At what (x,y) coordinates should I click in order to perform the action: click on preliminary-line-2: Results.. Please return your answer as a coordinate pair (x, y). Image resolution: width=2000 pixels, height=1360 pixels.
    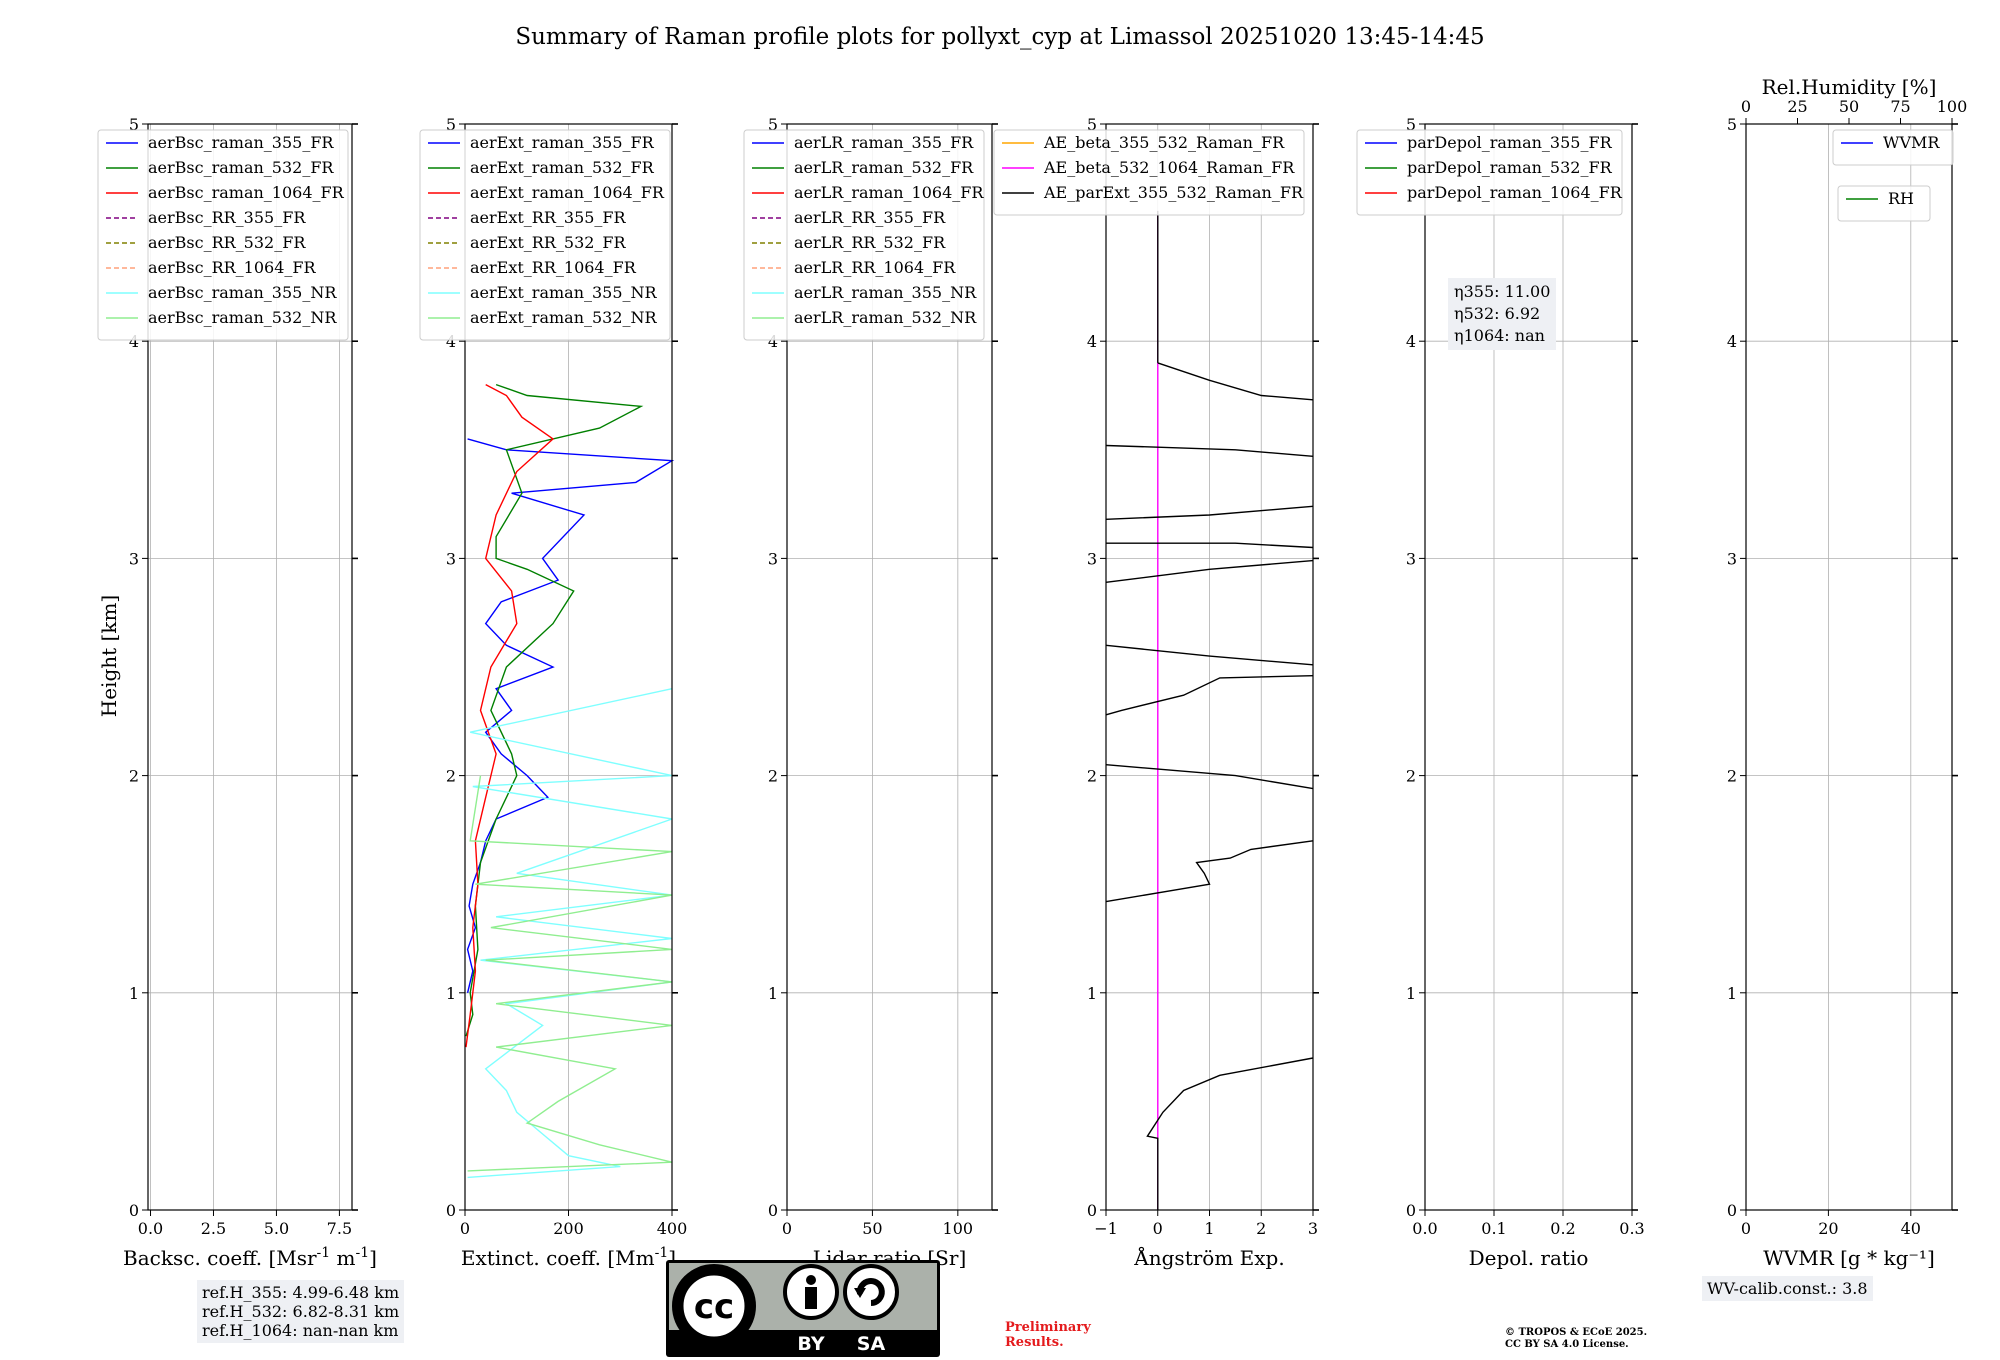
    Looking at the image, I should click on (1034, 1342).